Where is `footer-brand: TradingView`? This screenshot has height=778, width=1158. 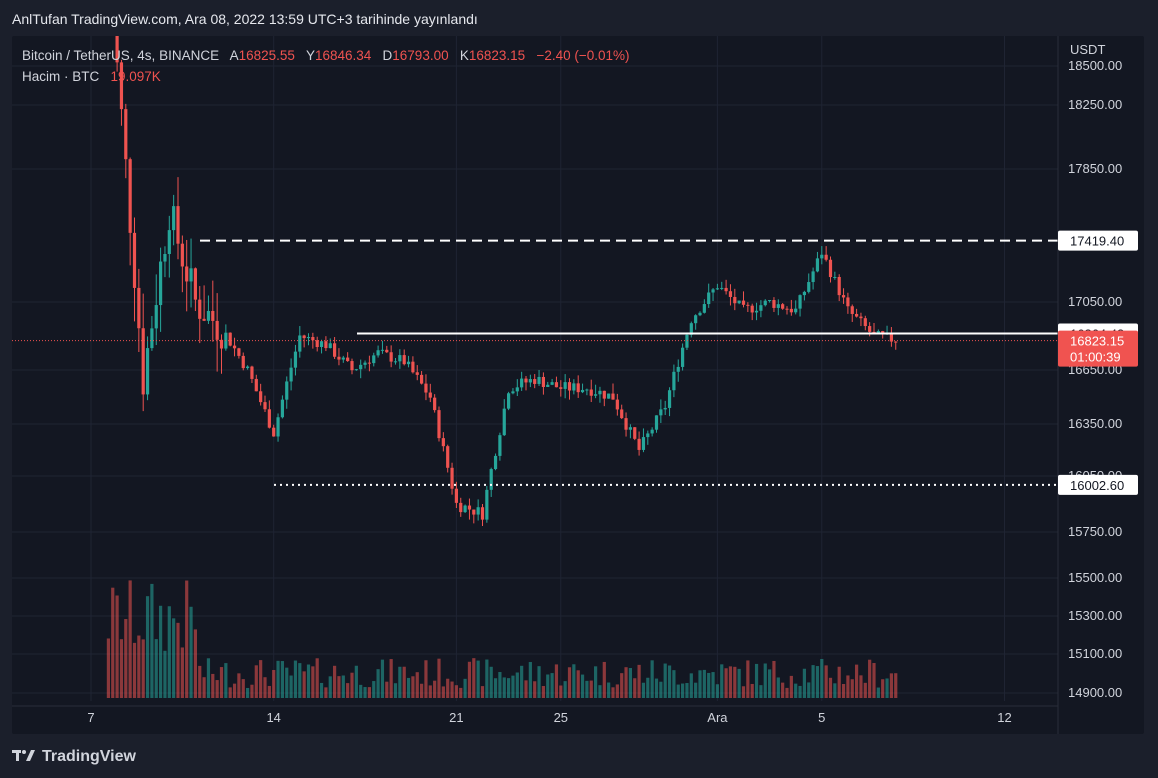
footer-brand: TradingView is located at coordinates (74, 756).